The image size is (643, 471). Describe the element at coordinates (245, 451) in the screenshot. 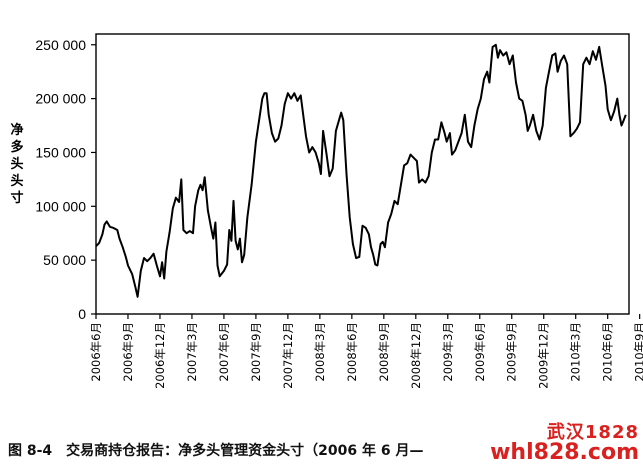

I see `figure-caption-text: 交易商持仓报告：净多头管理资金头寸（2006 年 6 月—` at that location.